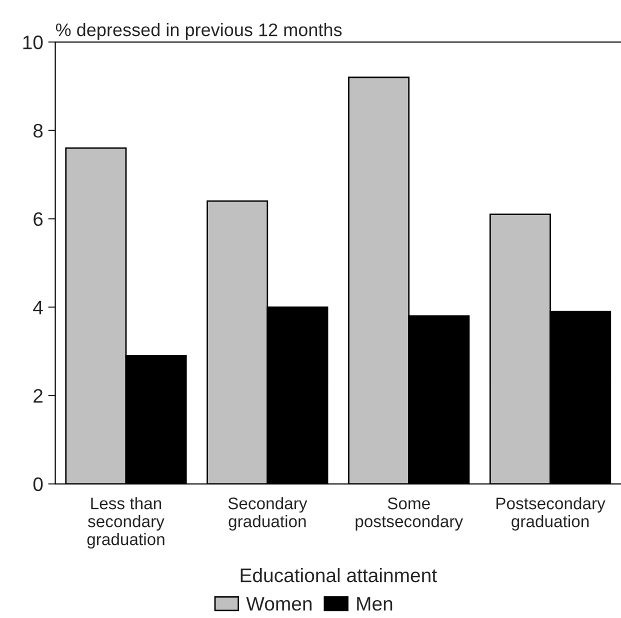 Image resolution: width=621 pixels, height=618 pixels. Describe the element at coordinates (410, 514) in the screenshot. I see `x-tick-label: Some postsecondary` at that location.